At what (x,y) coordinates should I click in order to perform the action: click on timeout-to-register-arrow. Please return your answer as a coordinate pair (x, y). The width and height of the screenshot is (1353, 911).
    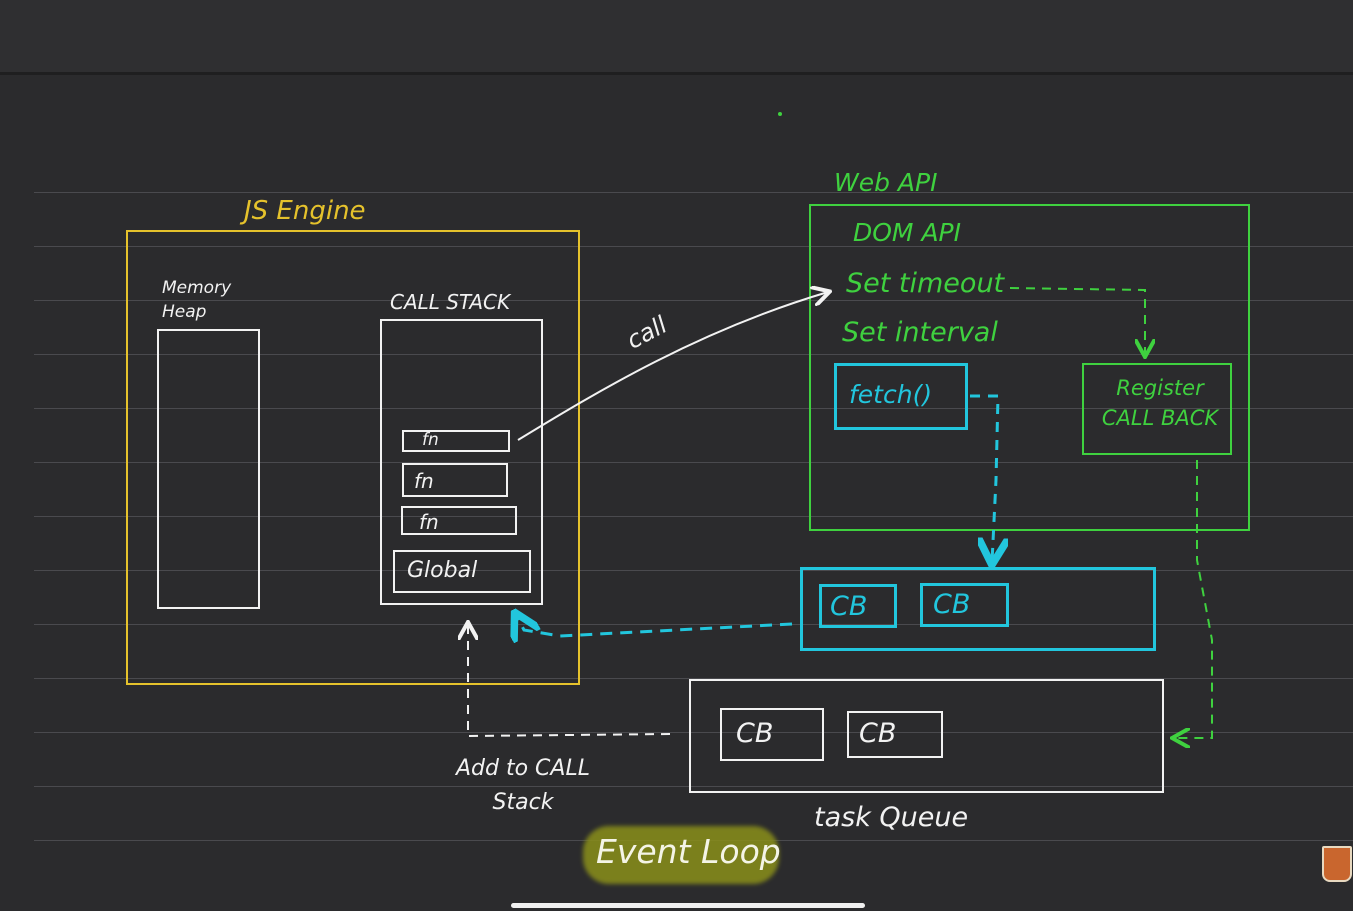
    Looking at the image, I should click on (1077, 321).